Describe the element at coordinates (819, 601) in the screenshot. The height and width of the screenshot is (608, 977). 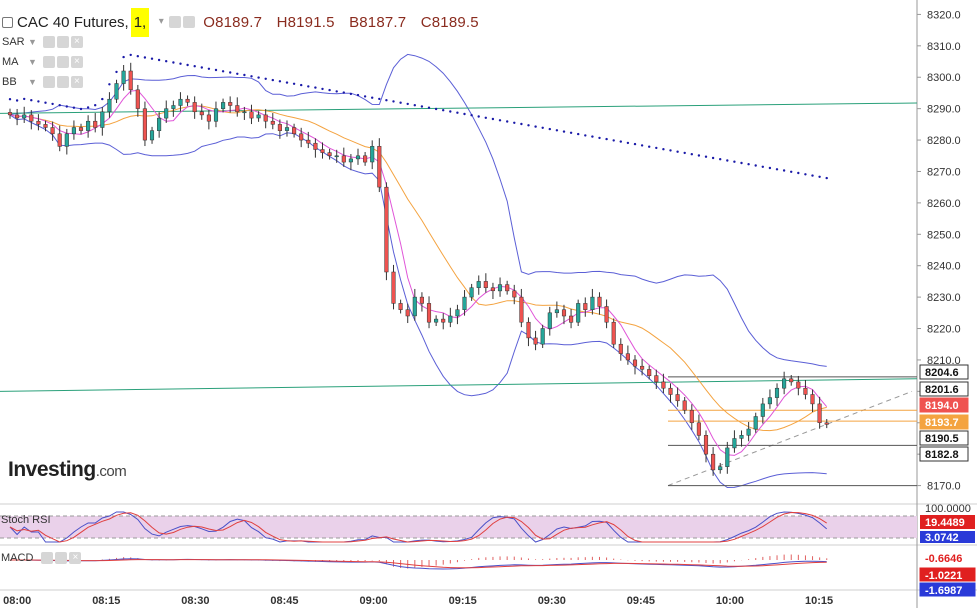
I see `time-tick-label: 10:15` at that location.